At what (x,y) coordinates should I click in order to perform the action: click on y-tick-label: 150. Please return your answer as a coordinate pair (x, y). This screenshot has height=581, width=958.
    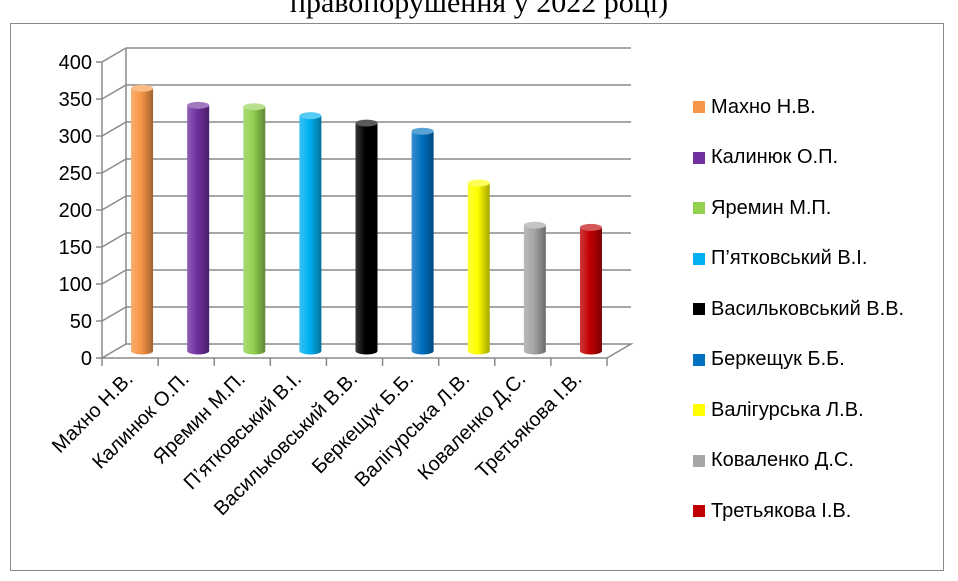
    Looking at the image, I should click on (75, 248).